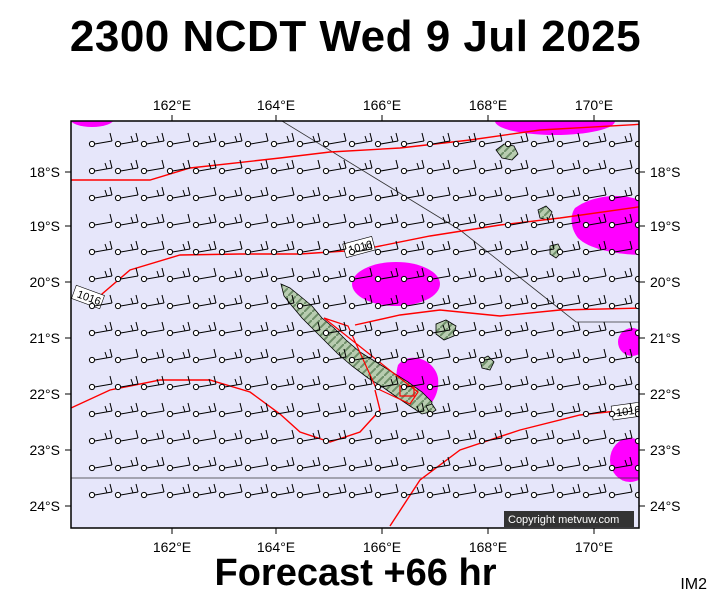  What do you see at coordinates (545, 213) in the screenshot?
I see `ouvea-island` at bounding box center [545, 213].